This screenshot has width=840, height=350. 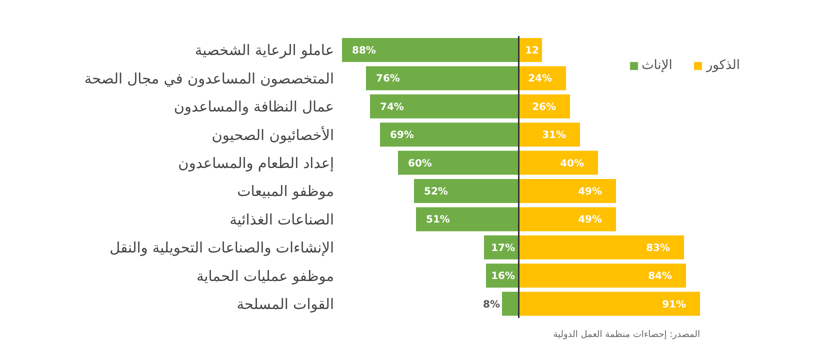 What do you see at coordinates (532, 51) in the screenshot?
I see `data-label: 12` at bounding box center [532, 51].